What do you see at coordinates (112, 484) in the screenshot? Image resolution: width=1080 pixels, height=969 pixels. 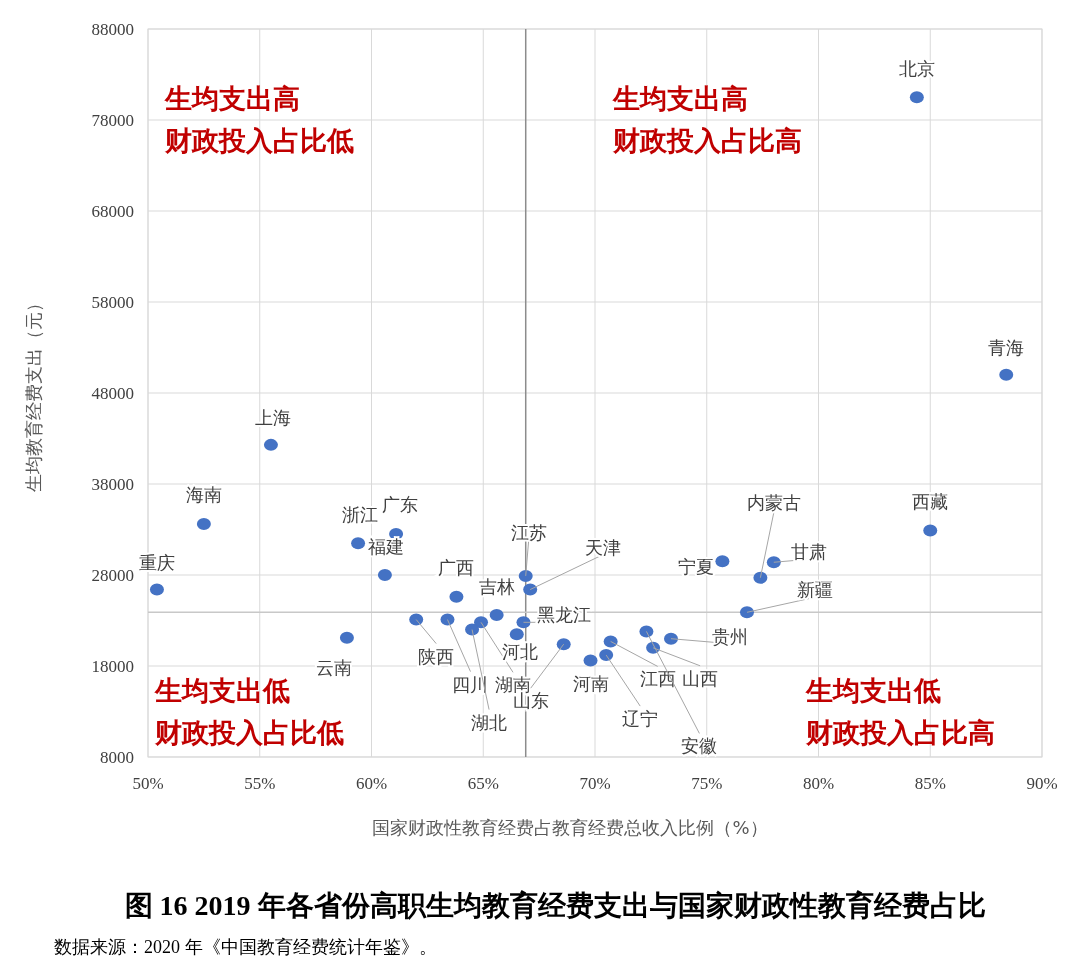 I see `y-tick-label: 38000` at bounding box center [112, 484].